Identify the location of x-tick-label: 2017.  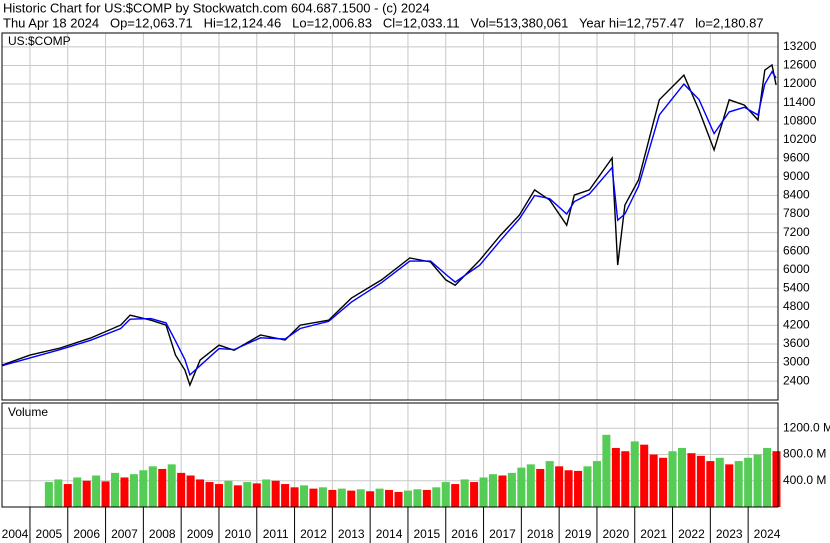
(502, 534).